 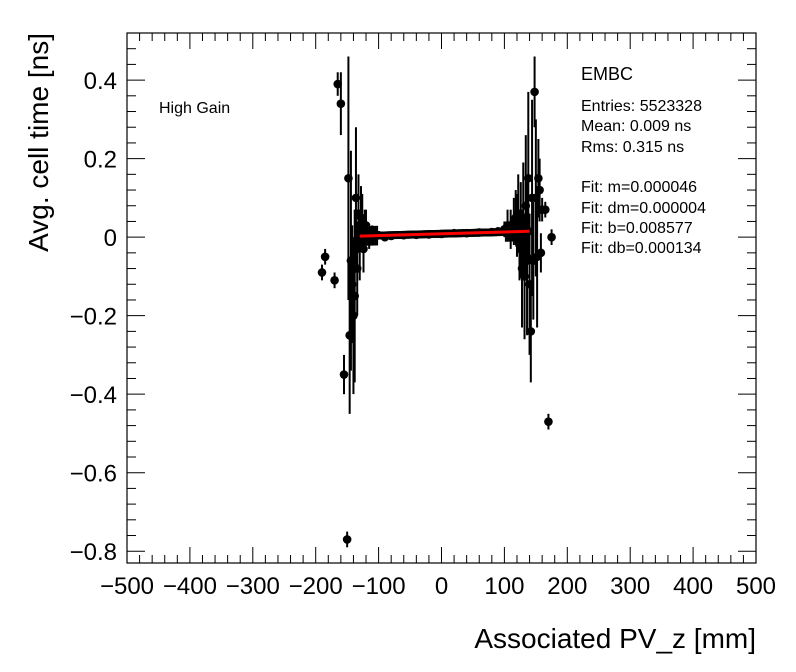 I want to click on x-tick-label: −100, so click(x=379, y=586).